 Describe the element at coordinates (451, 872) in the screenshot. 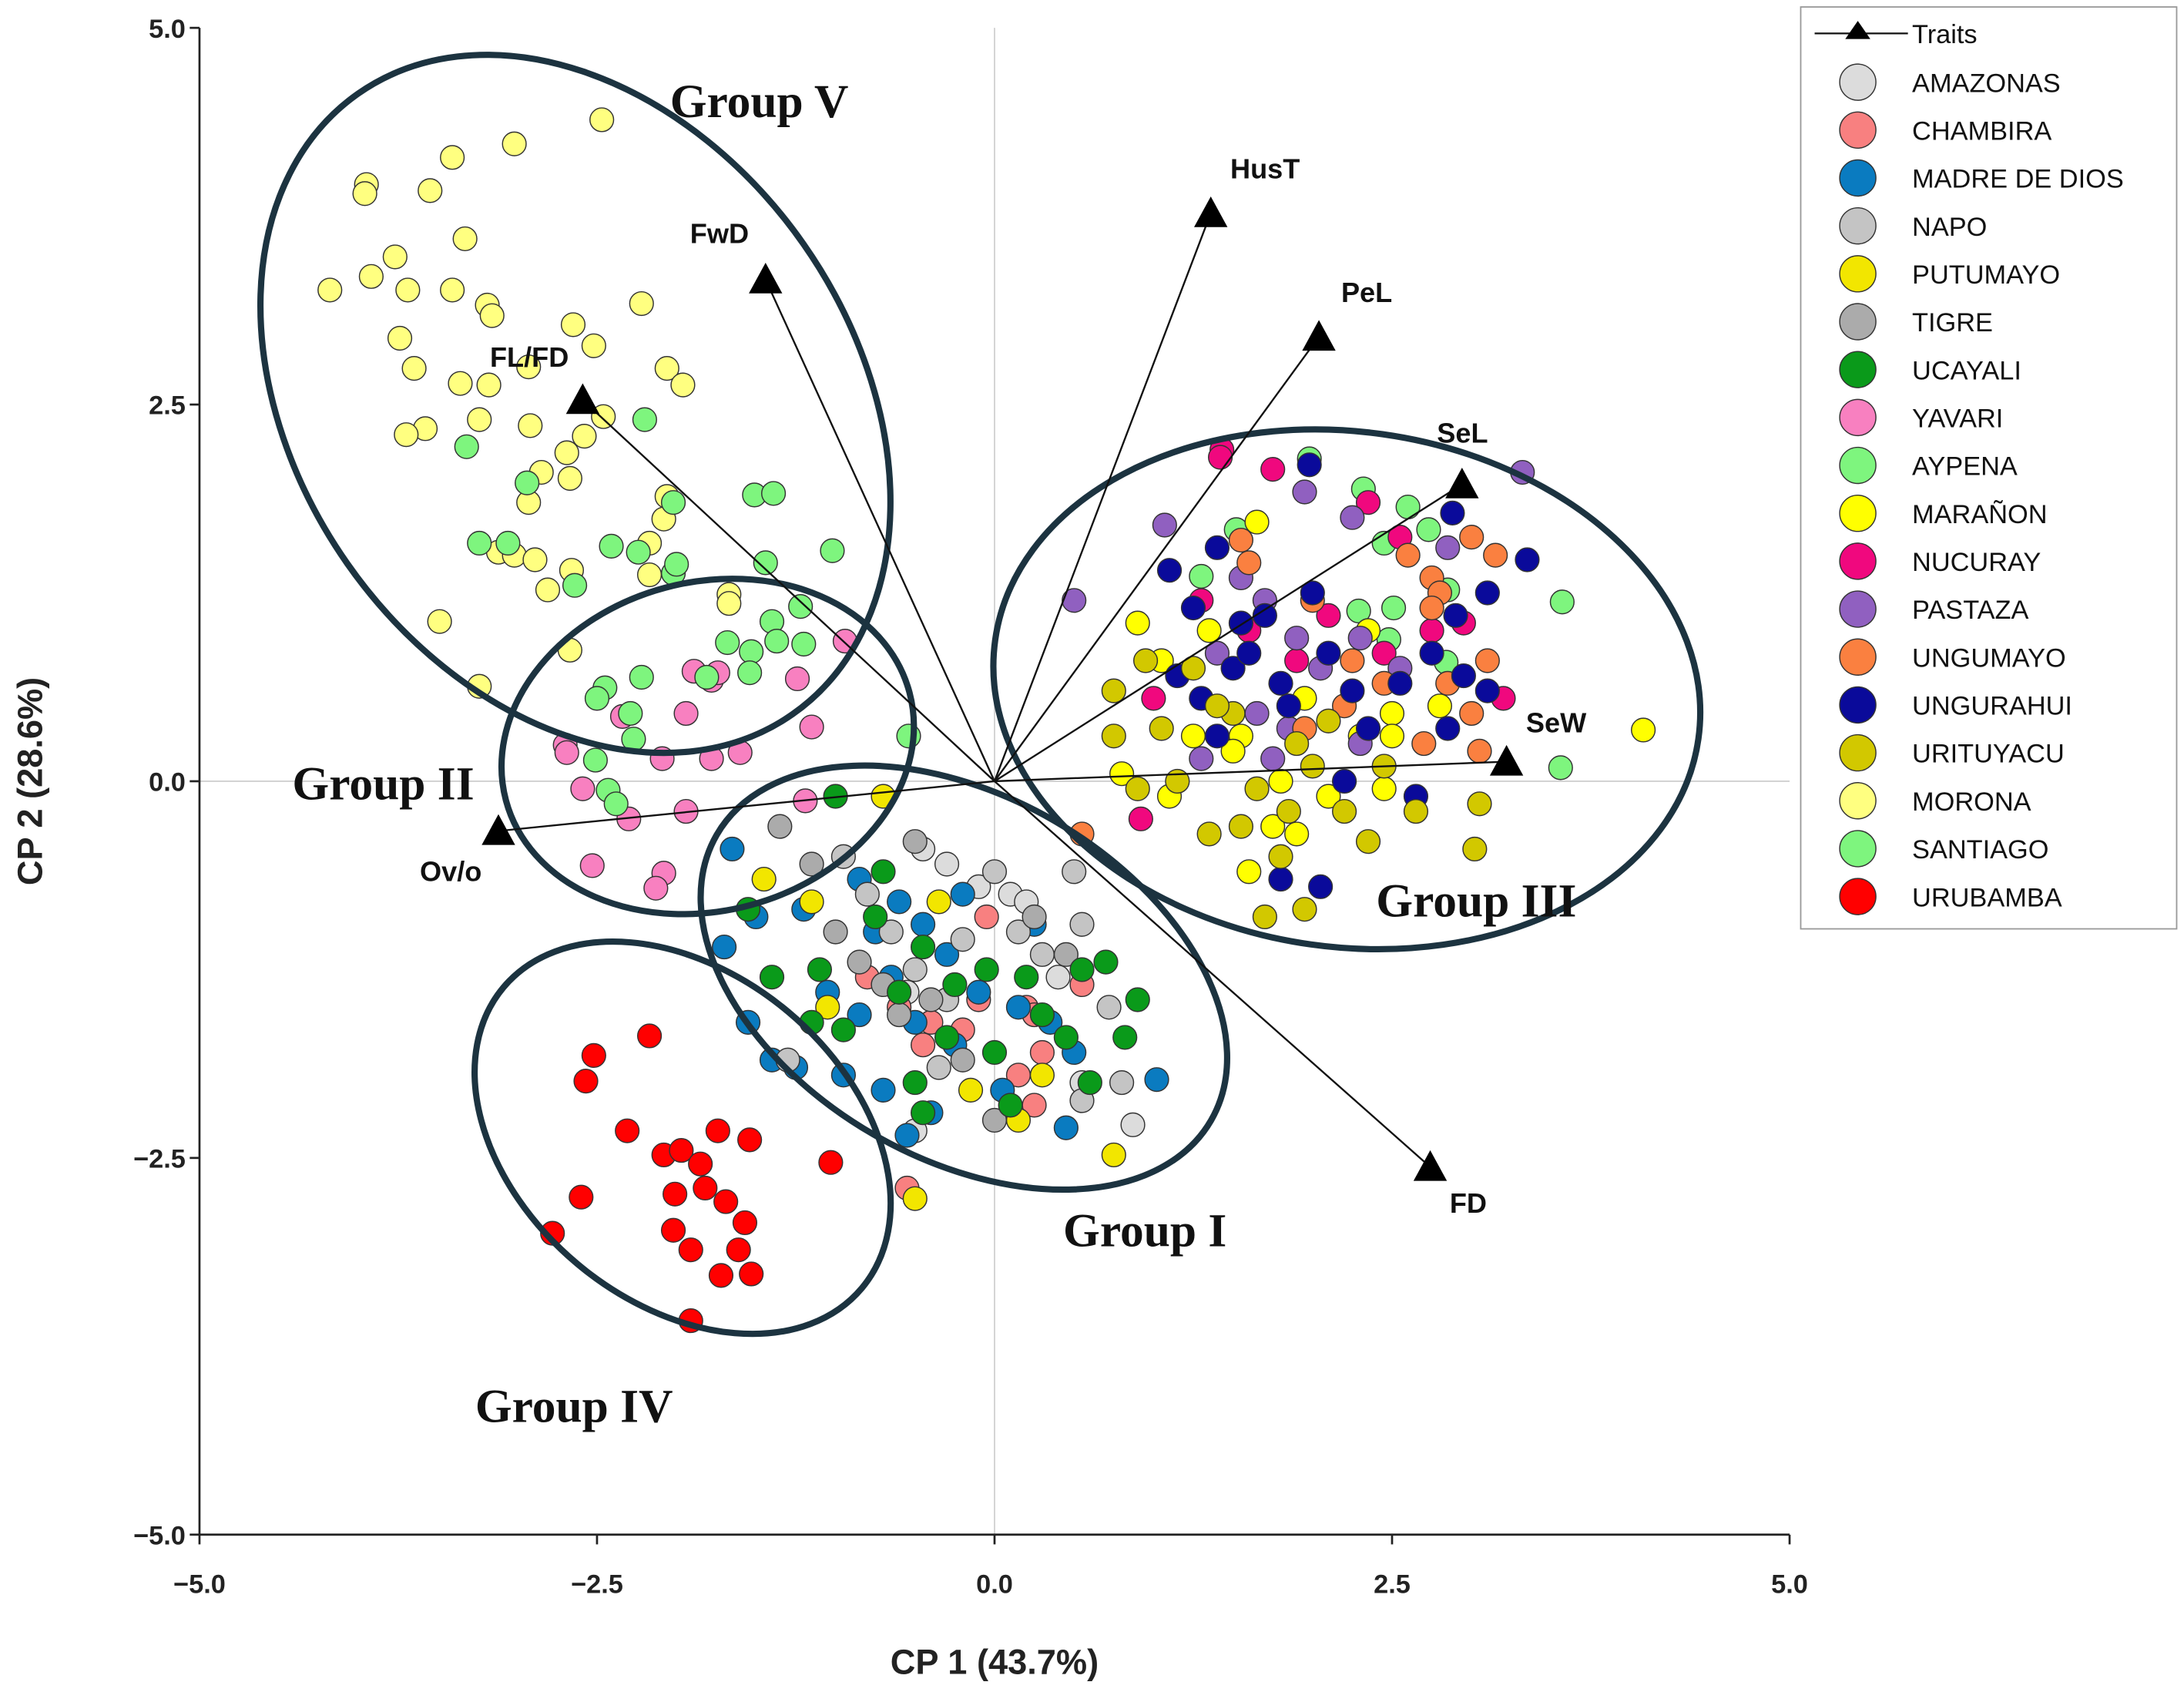

I see `trait-label: Ov/o` at that location.